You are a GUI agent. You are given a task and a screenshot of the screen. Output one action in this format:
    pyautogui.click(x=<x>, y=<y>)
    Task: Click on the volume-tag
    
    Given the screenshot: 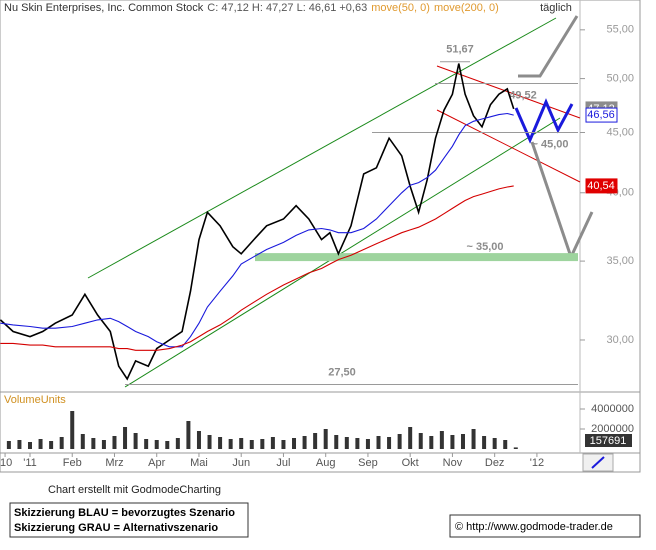 What is the action you would take?
    pyautogui.click(x=608, y=440)
    